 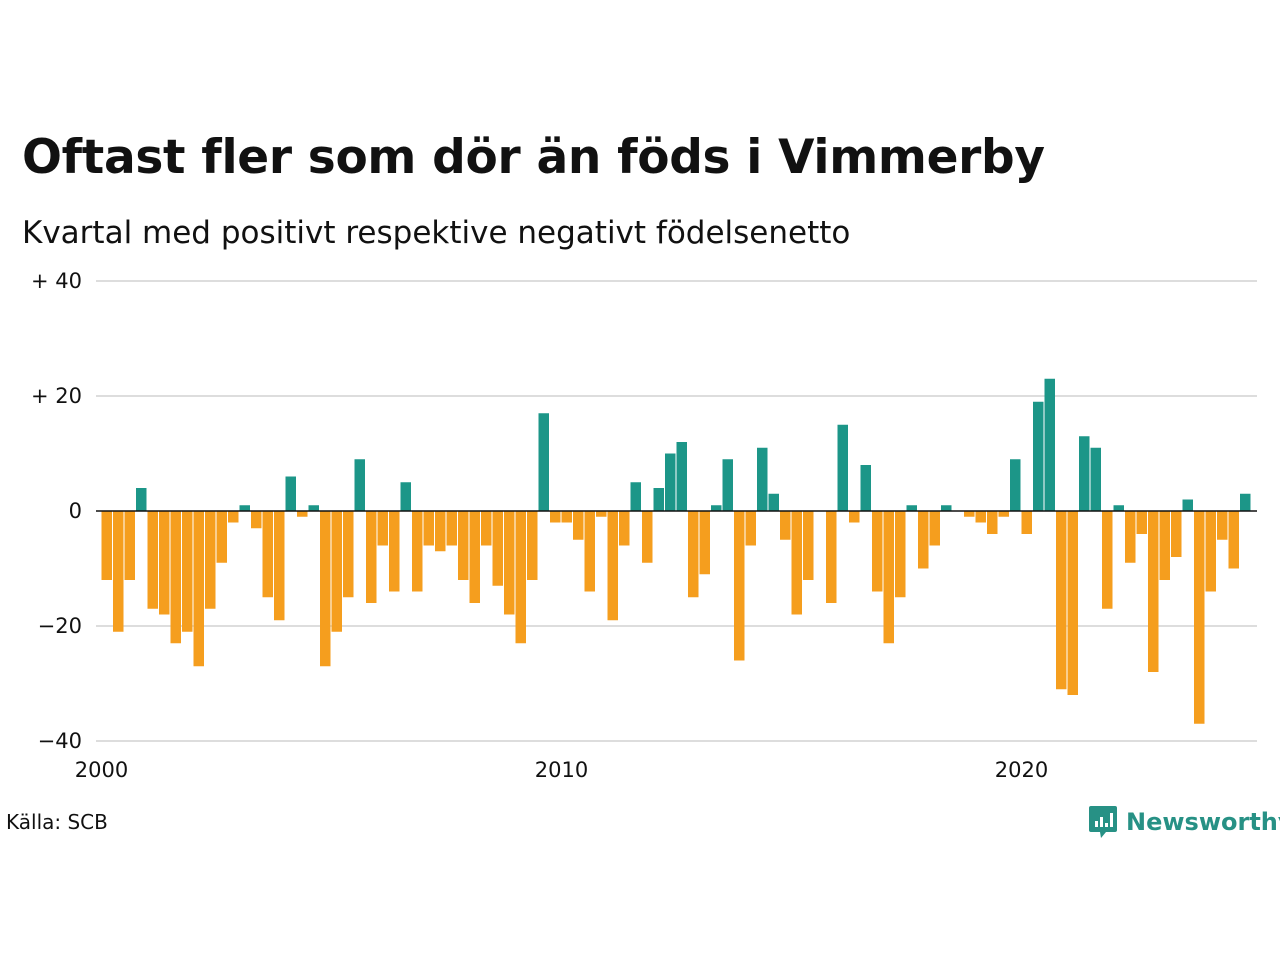 What do you see at coordinates (533, 157) in the screenshot?
I see `chart-title: Oftast fler som dör än föds i Vimmerby` at bounding box center [533, 157].